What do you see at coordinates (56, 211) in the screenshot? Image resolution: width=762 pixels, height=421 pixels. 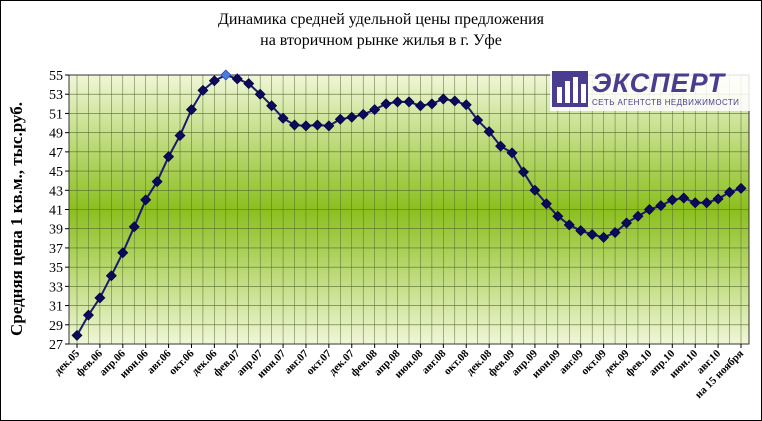 I see `y-tick-label: 41` at bounding box center [56, 211].